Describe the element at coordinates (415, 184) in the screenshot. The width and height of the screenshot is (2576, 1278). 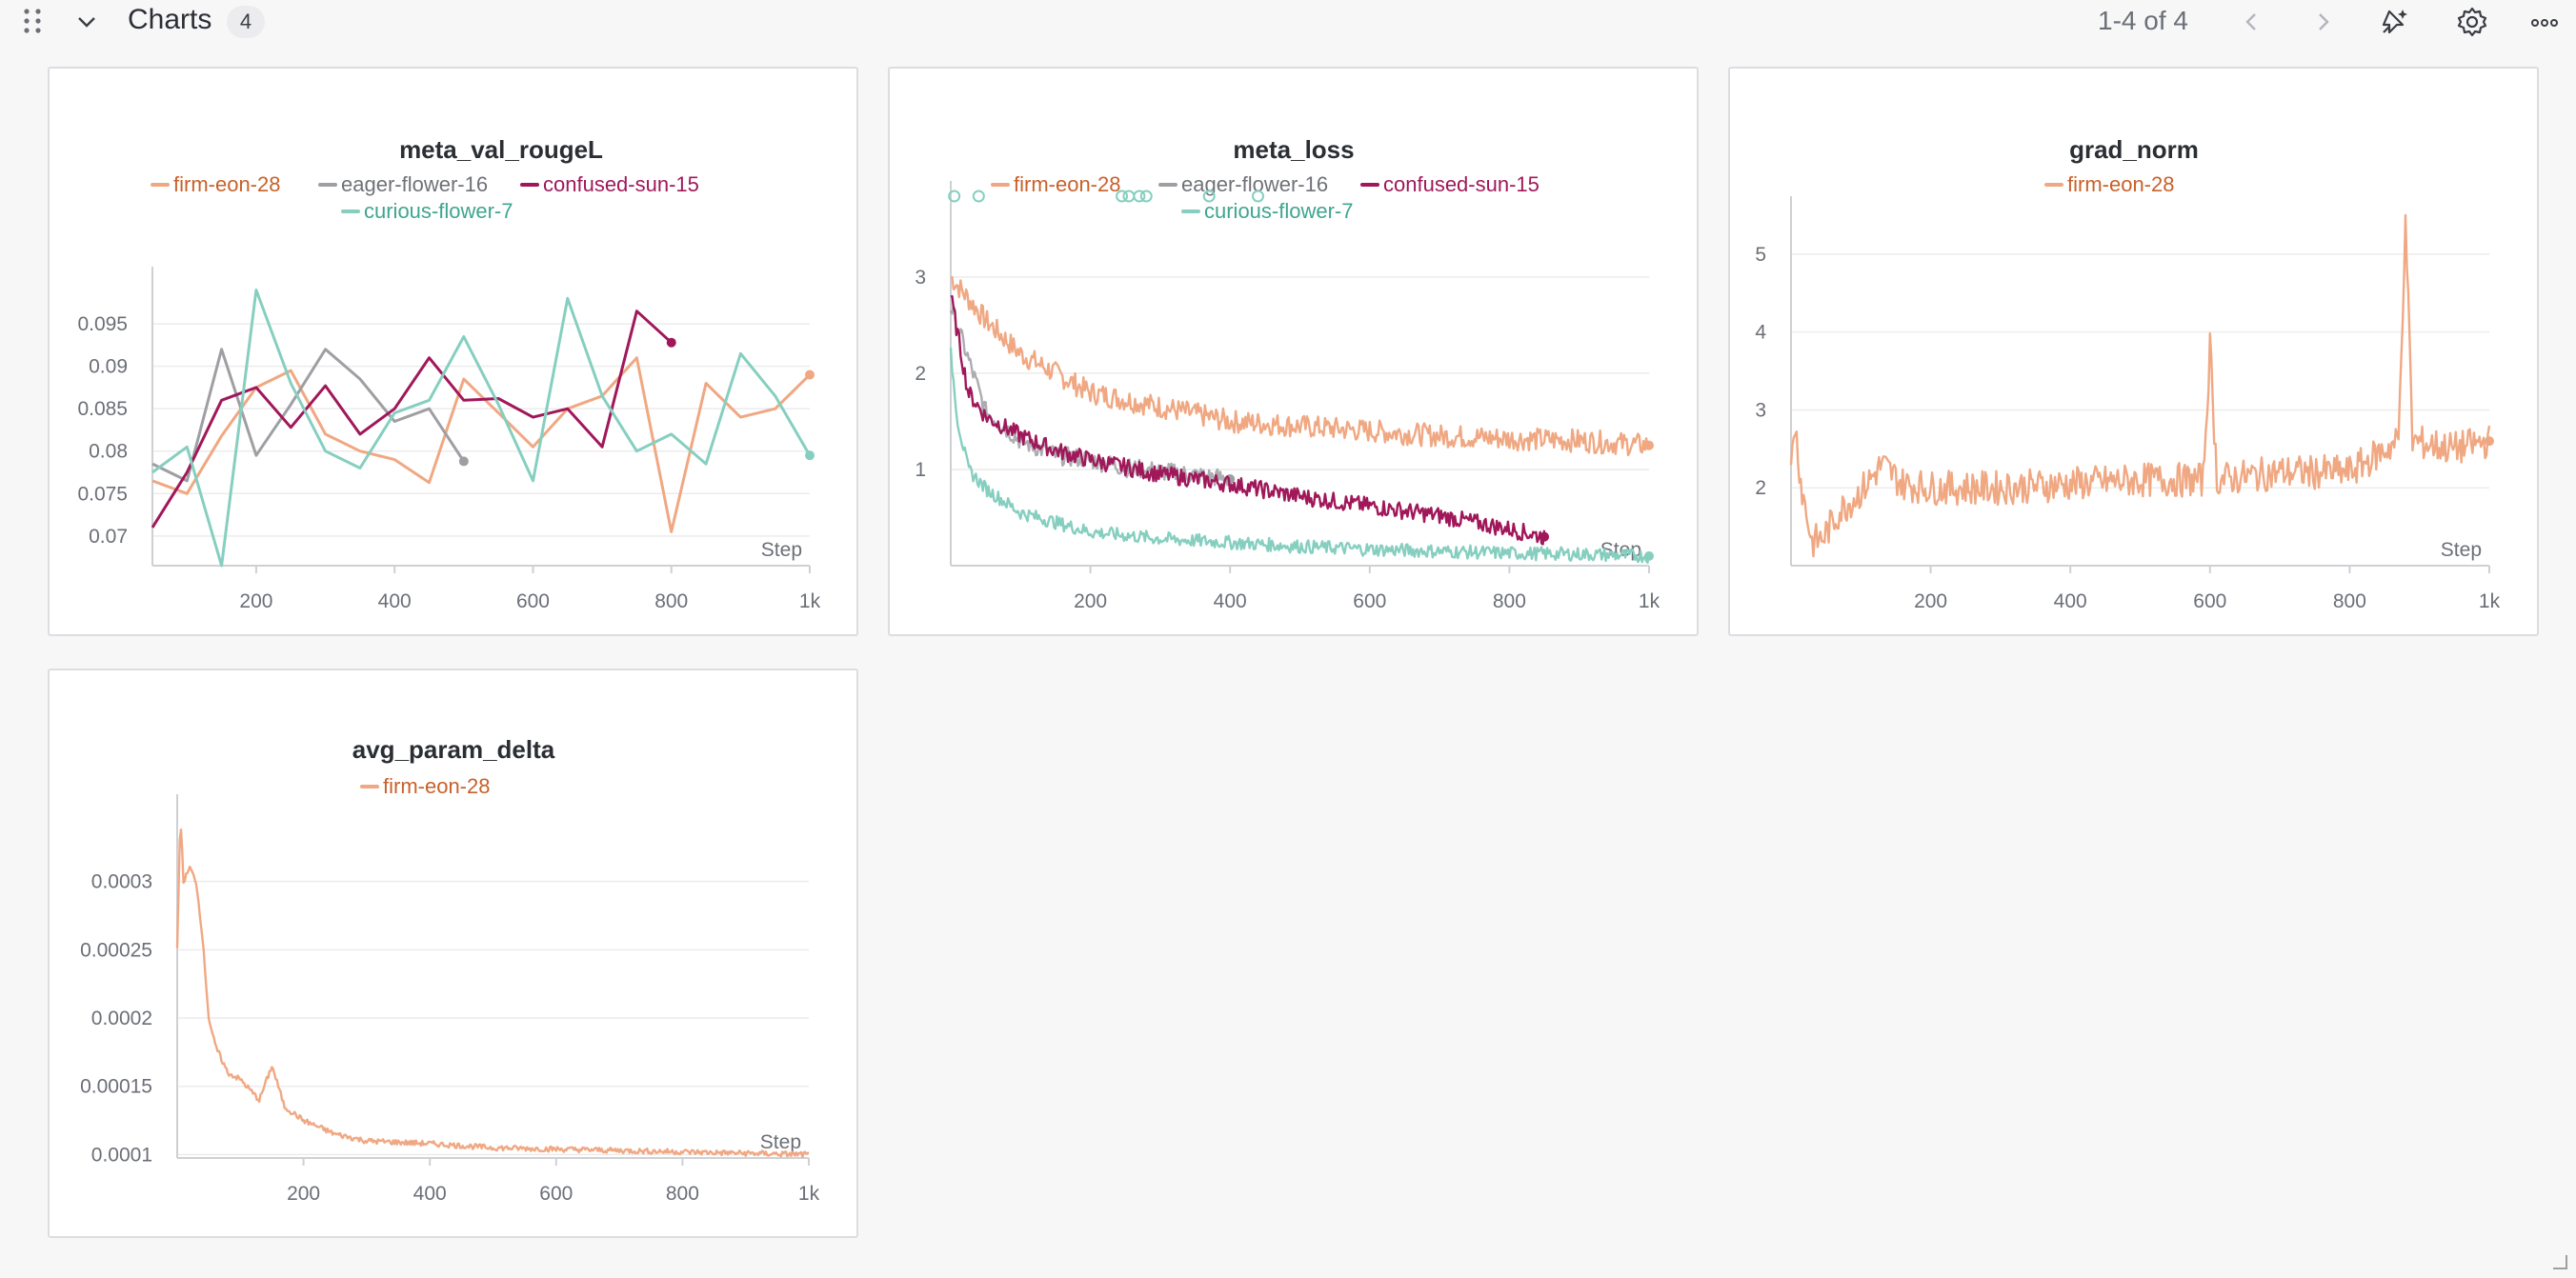
I see `legend-label-eager-flower-16: eager-flower-16` at that location.